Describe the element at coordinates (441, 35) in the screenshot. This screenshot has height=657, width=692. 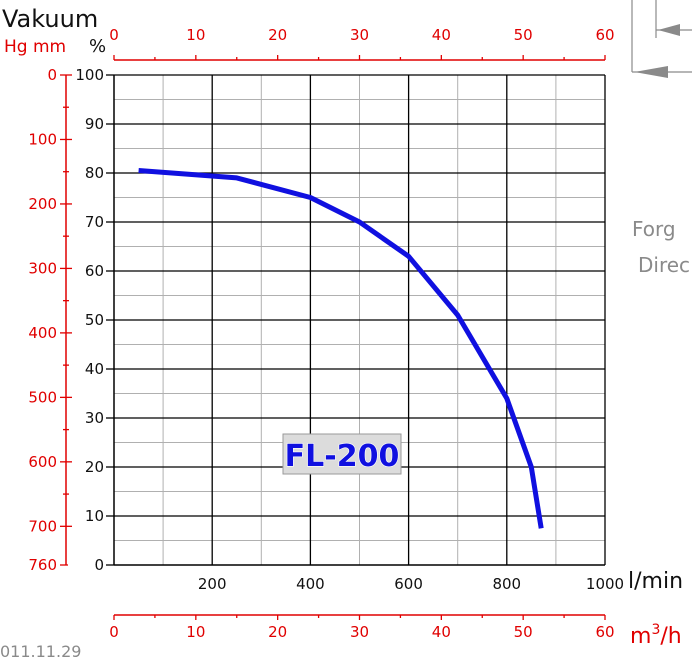
I see `top-scale-label: 40` at that location.